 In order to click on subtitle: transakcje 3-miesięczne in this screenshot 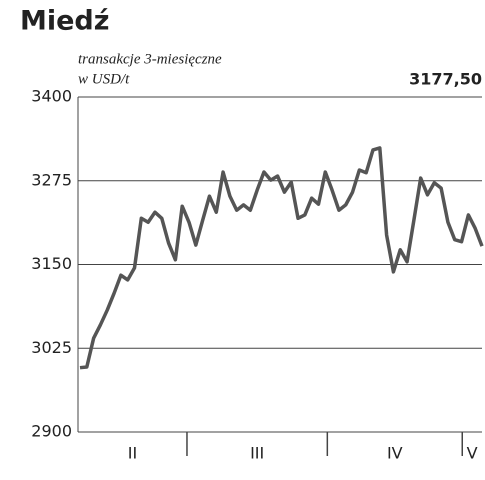, I will do `click(150, 59)`.